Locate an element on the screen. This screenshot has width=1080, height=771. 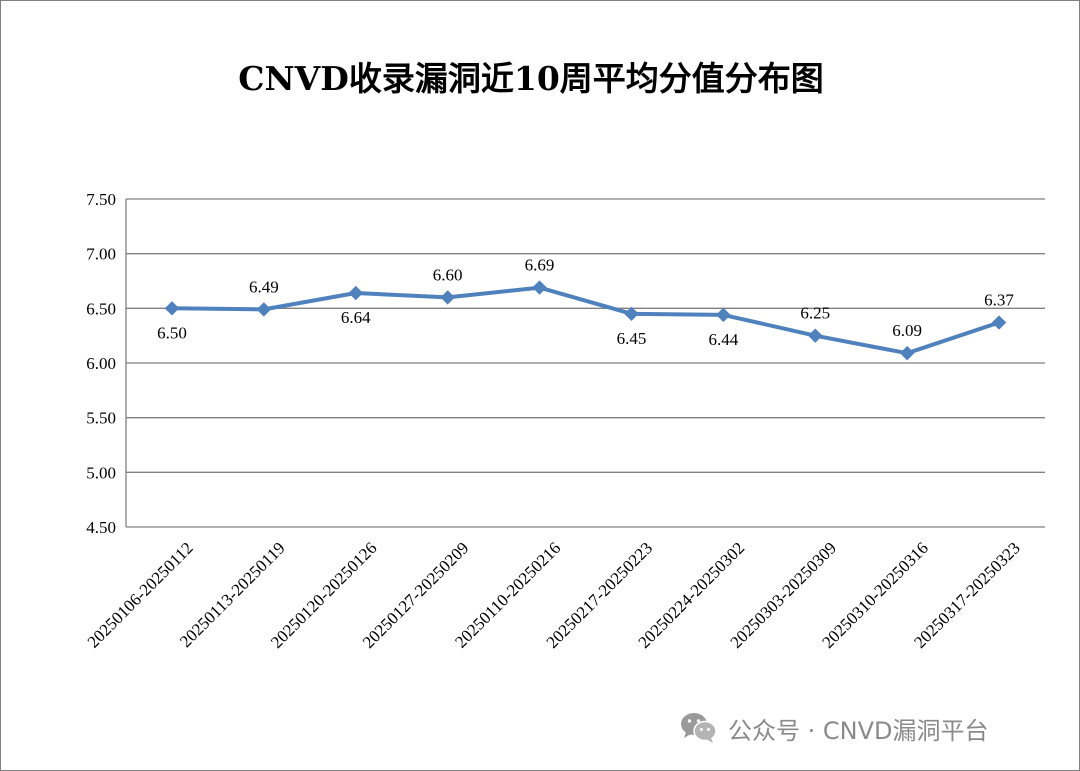
data-label: 6.69 is located at coordinates (540, 265).